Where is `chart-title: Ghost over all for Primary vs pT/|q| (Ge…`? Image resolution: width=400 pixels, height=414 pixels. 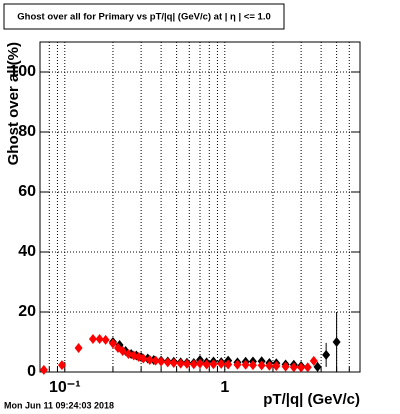
chart-title: Ghost over all for Primary vs pT/|q| (Ge… is located at coordinates (144, 17).